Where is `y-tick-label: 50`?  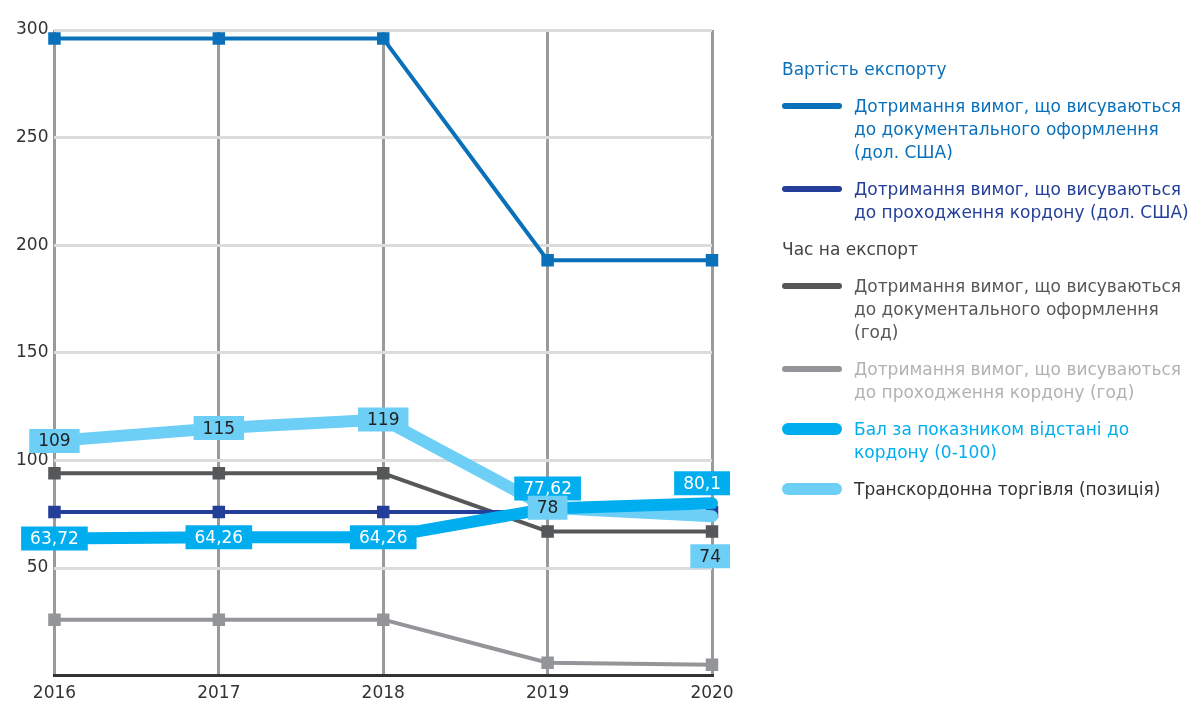 y-tick-label: 50 is located at coordinates (37, 566).